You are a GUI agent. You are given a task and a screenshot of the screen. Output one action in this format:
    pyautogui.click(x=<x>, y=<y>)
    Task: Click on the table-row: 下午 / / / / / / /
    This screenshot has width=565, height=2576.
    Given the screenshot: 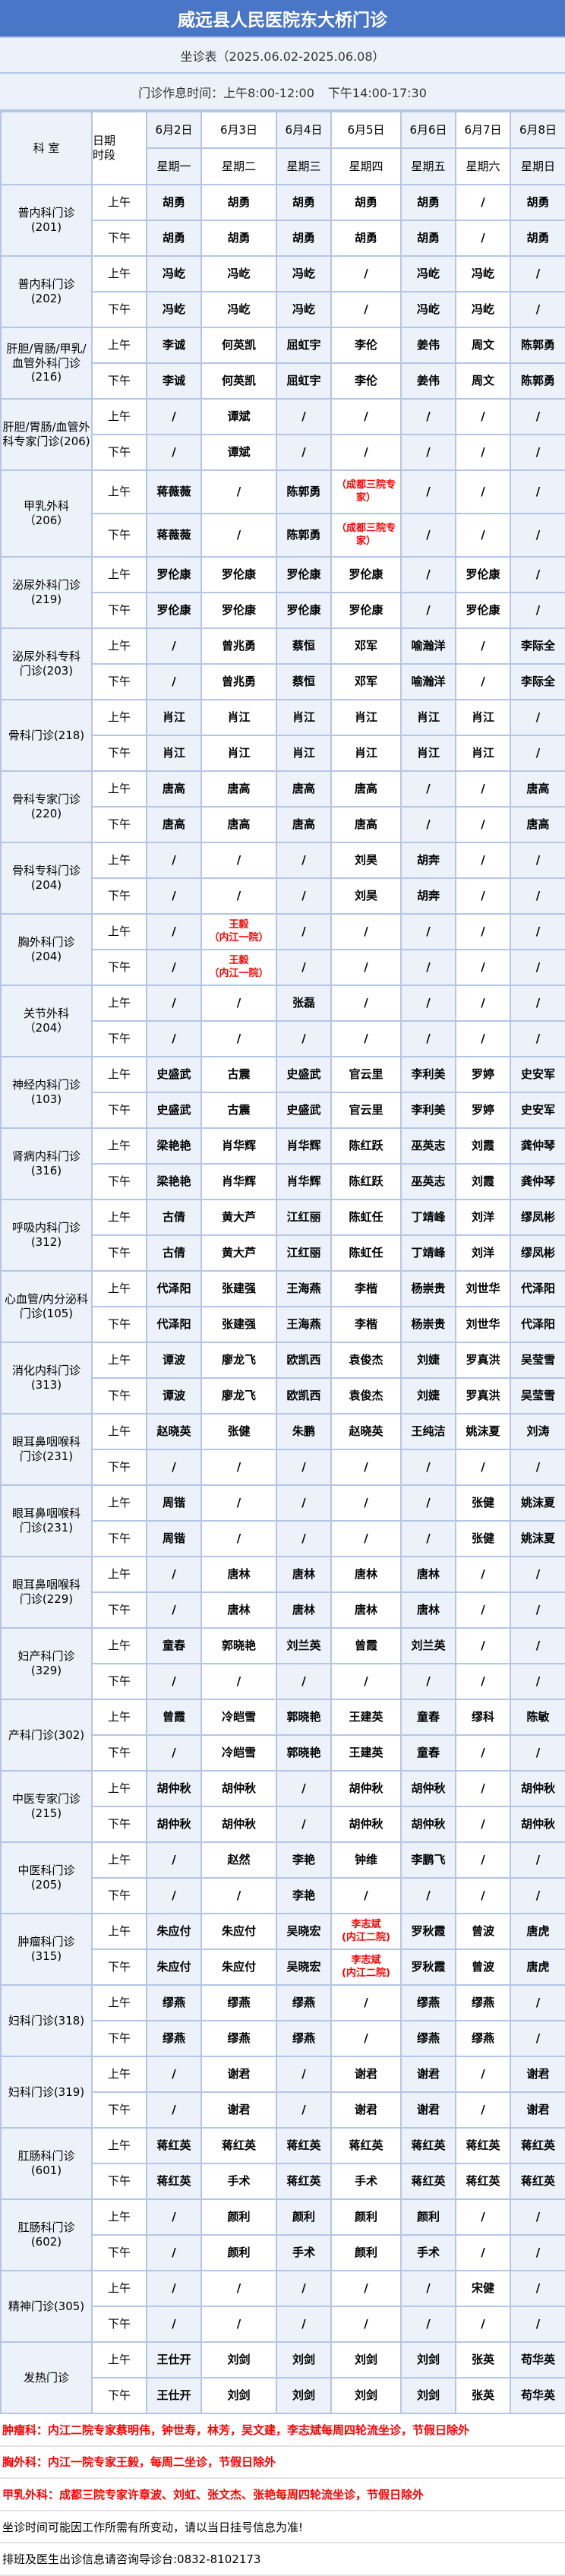 What is the action you would take?
    pyautogui.click(x=283, y=2324)
    